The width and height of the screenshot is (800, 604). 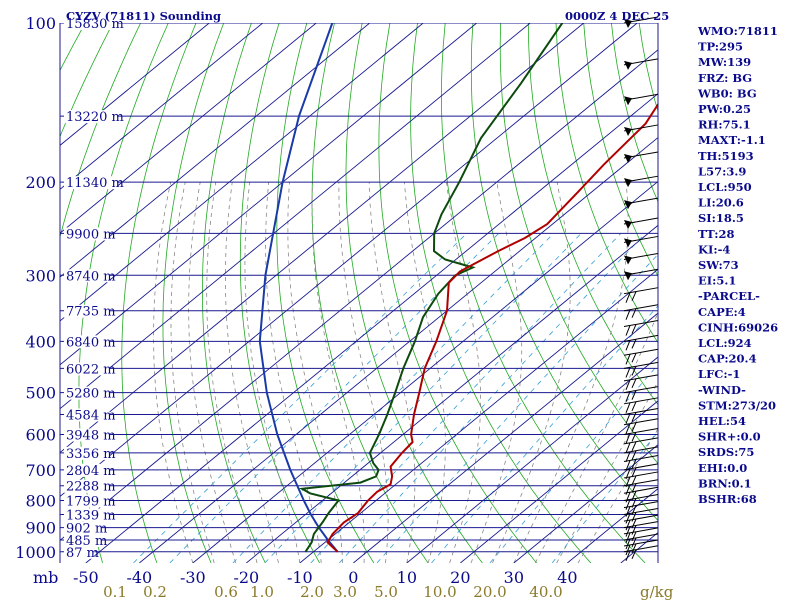 I want to click on height-label: 11340 m, so click(x=95, y=183).